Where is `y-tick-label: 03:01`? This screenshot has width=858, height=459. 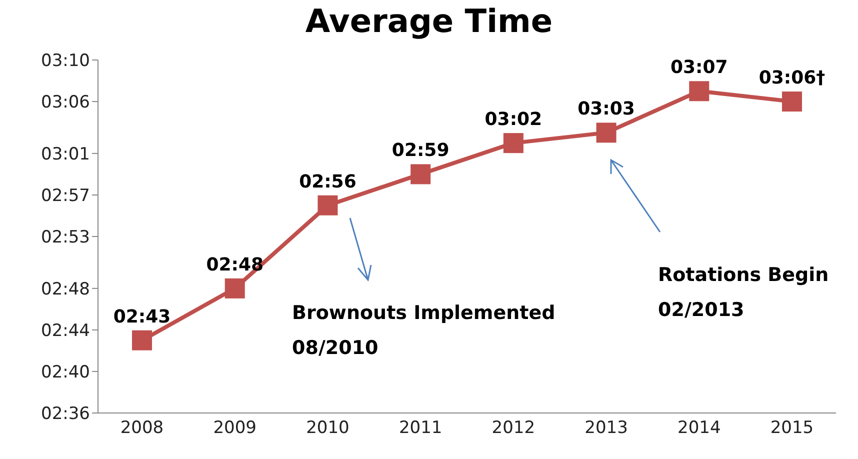 y-tick-label: 03:01 is located at coordinates (65, 154).